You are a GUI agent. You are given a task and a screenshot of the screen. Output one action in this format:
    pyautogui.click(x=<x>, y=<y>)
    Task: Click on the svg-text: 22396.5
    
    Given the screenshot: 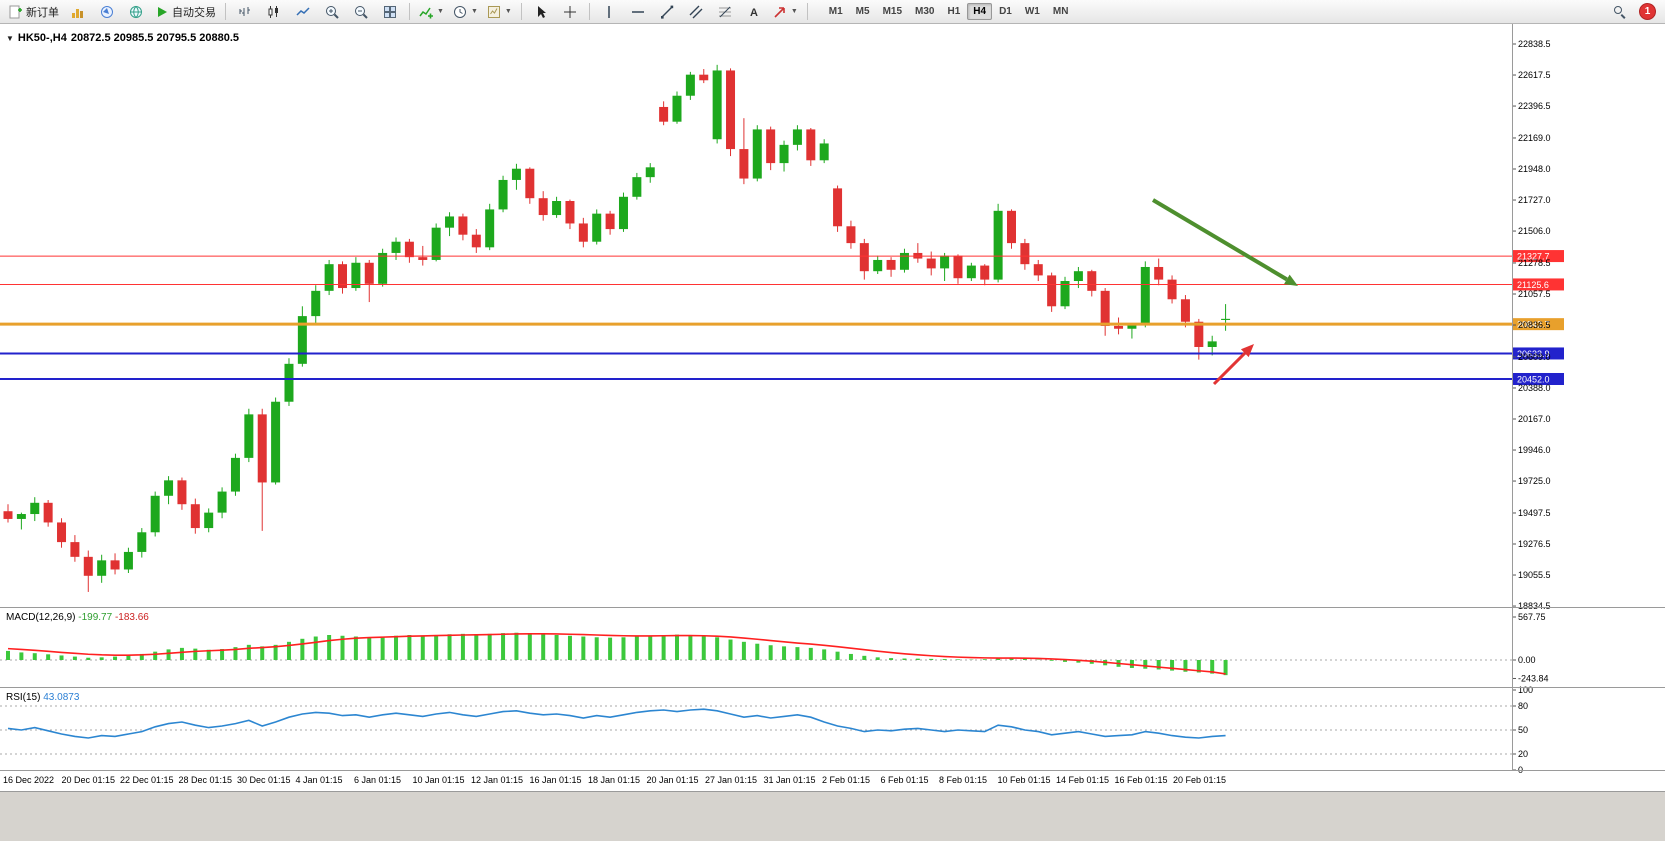 What is the action you would take?
    pyautogui.click(x=1534, y=106)
    